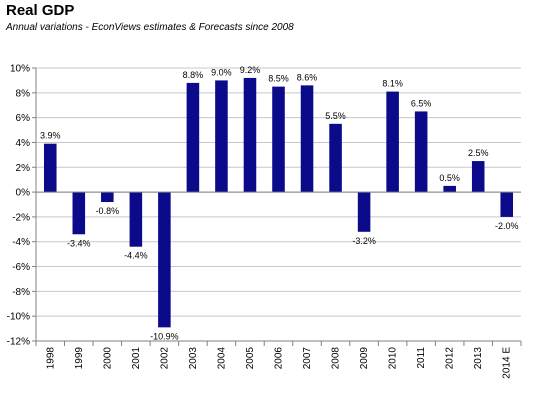  Describe the element at coordinates (250, 358) in the screenshot. I see `x-tick-label: 2005` at that location.